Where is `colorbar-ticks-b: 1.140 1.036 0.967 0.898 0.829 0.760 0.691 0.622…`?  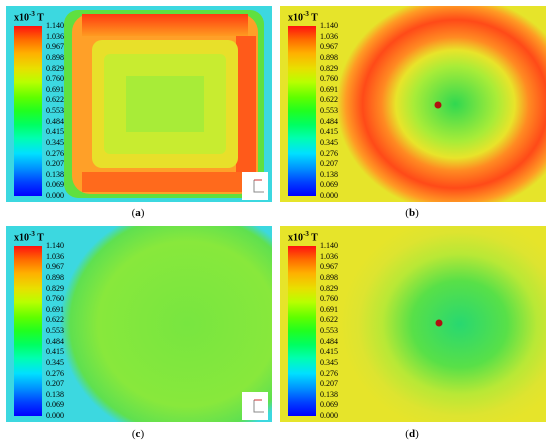 colorbar-ticks-b: 1.140 1.036 0.967 0.898 0.829 0.760 0.691 0.622… is located at coordinates (338, 111).